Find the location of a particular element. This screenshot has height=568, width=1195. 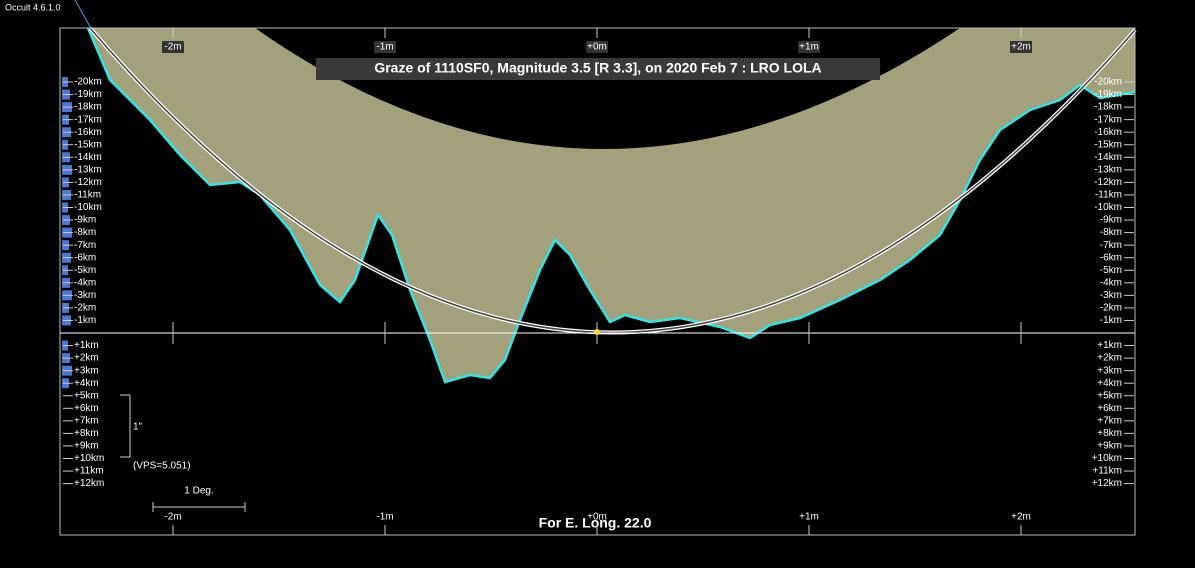

left-scale-label: -3km is located at coordinates (85, 295).